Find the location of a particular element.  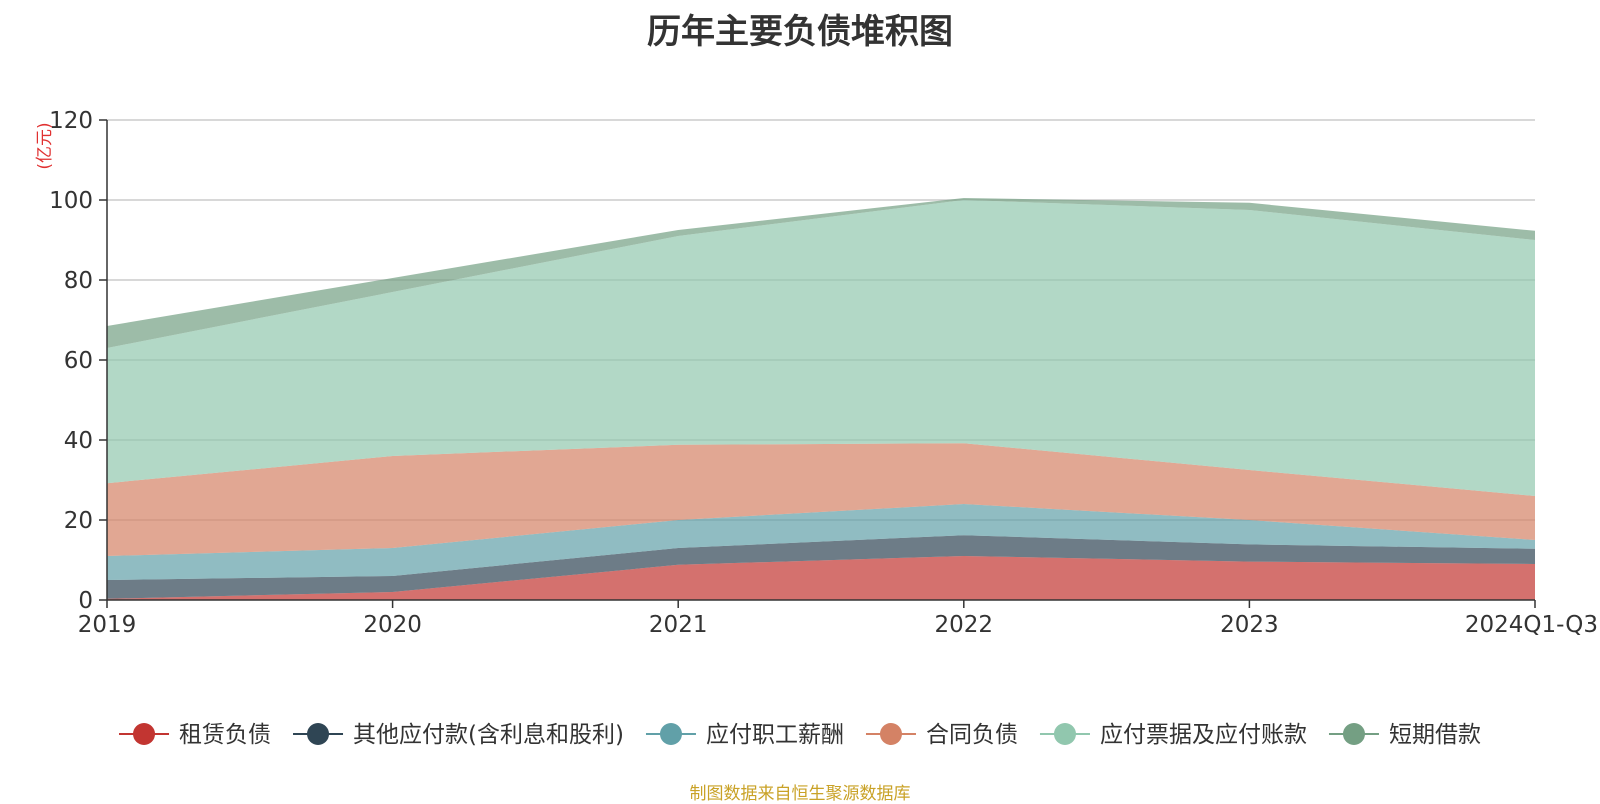

legend-item-1: 其他应付款(含利息和股利) is located at coordinates (458, 735).